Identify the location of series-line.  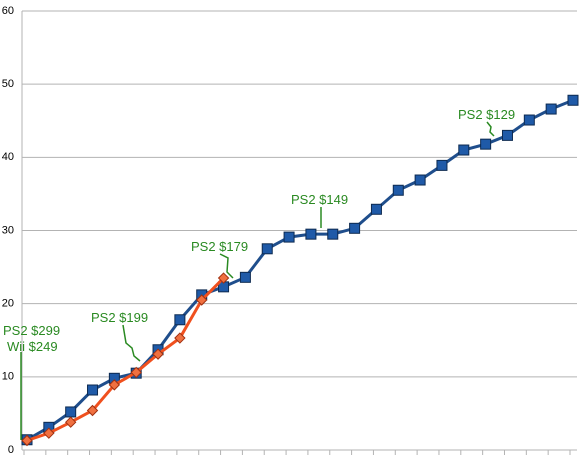
(125, 359).